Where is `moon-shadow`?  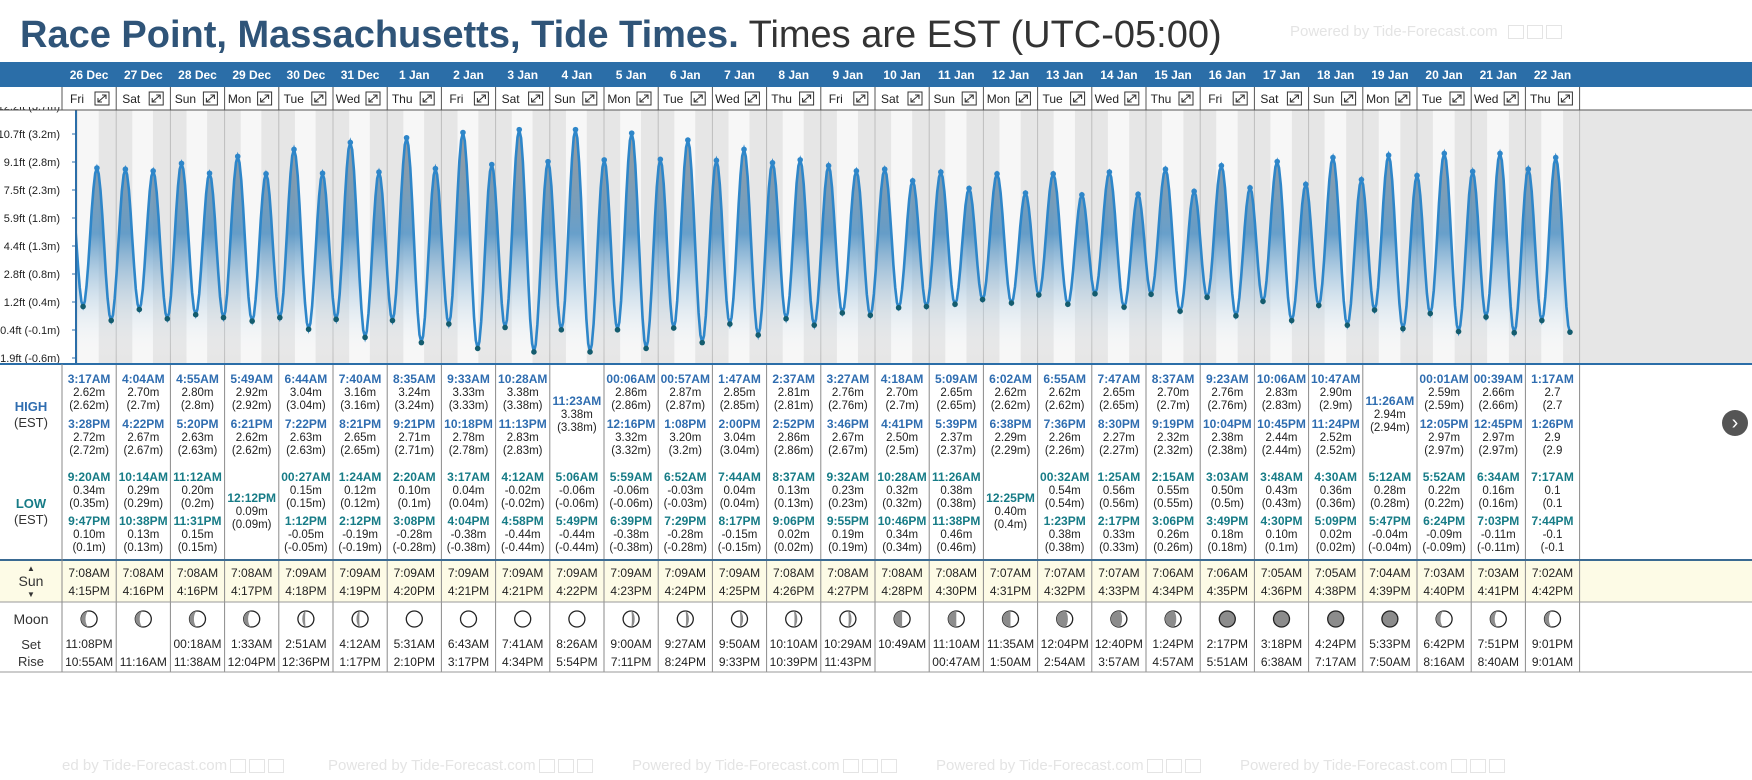
moon-shadow is located at coordinates (687, 619).